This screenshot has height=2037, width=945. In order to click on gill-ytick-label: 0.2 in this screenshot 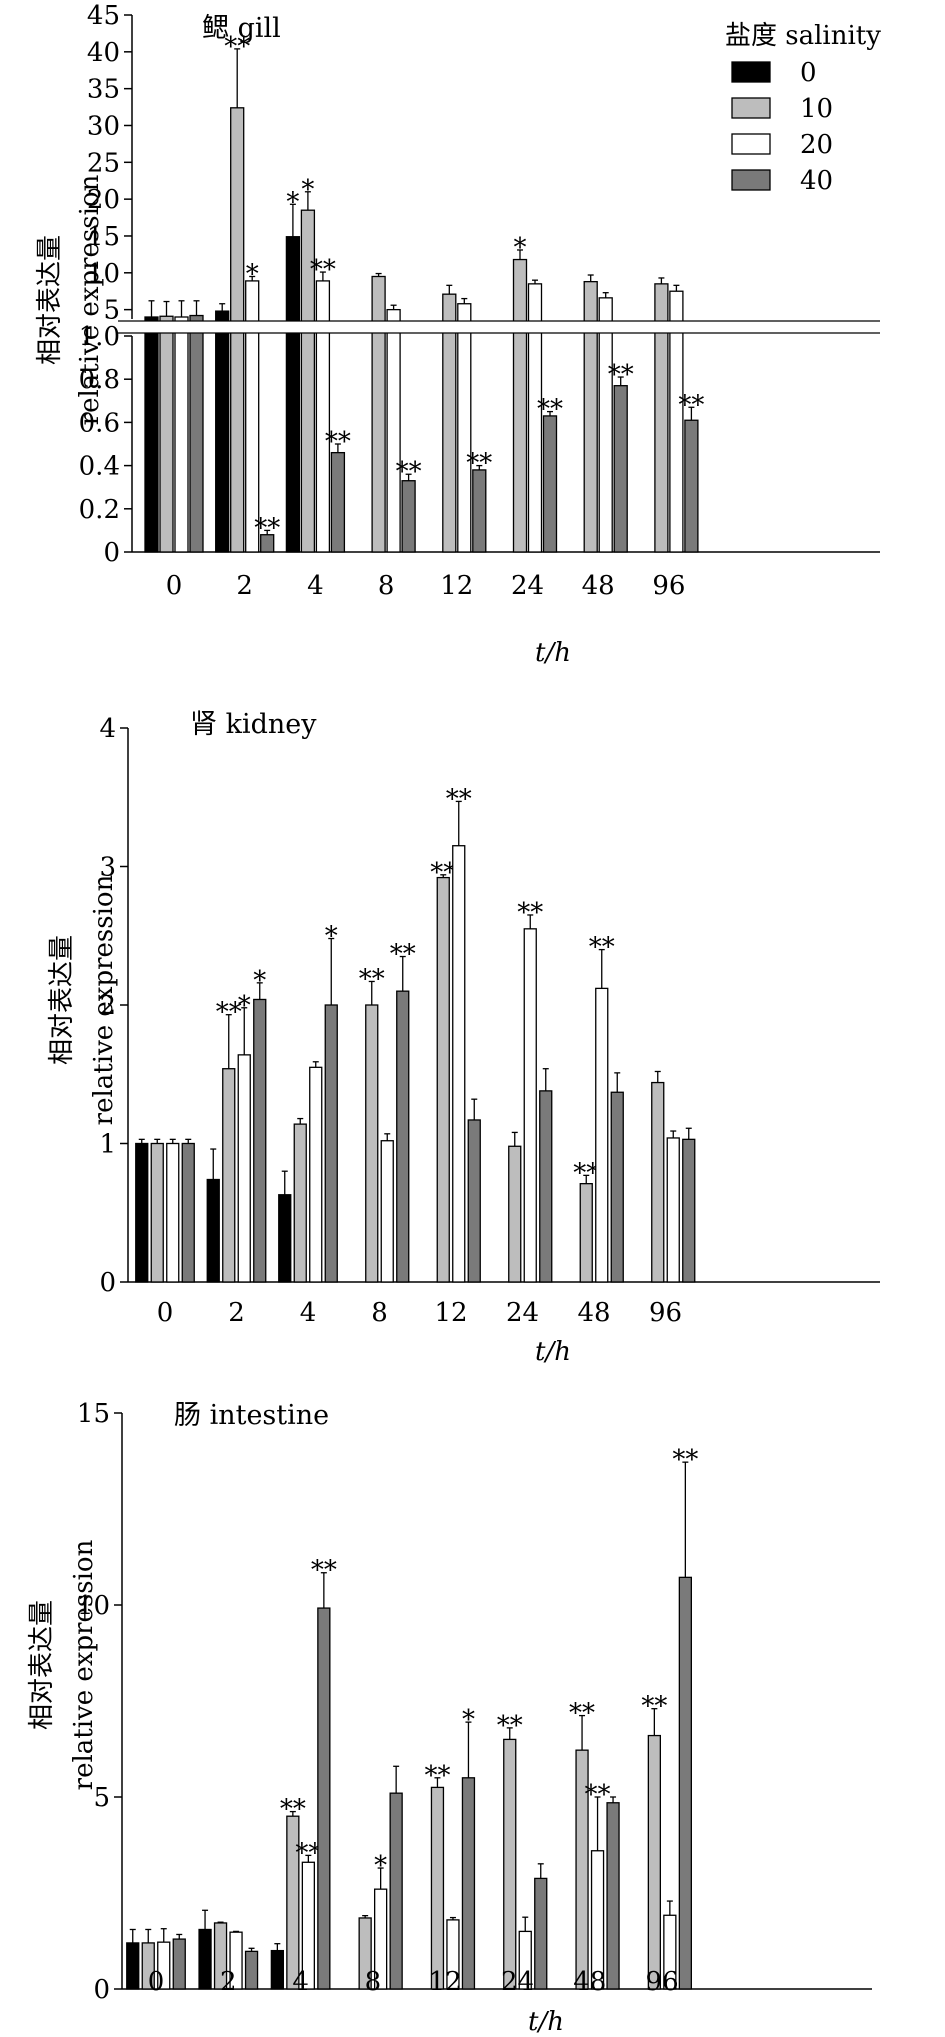, I will do `click(99, 510)`.